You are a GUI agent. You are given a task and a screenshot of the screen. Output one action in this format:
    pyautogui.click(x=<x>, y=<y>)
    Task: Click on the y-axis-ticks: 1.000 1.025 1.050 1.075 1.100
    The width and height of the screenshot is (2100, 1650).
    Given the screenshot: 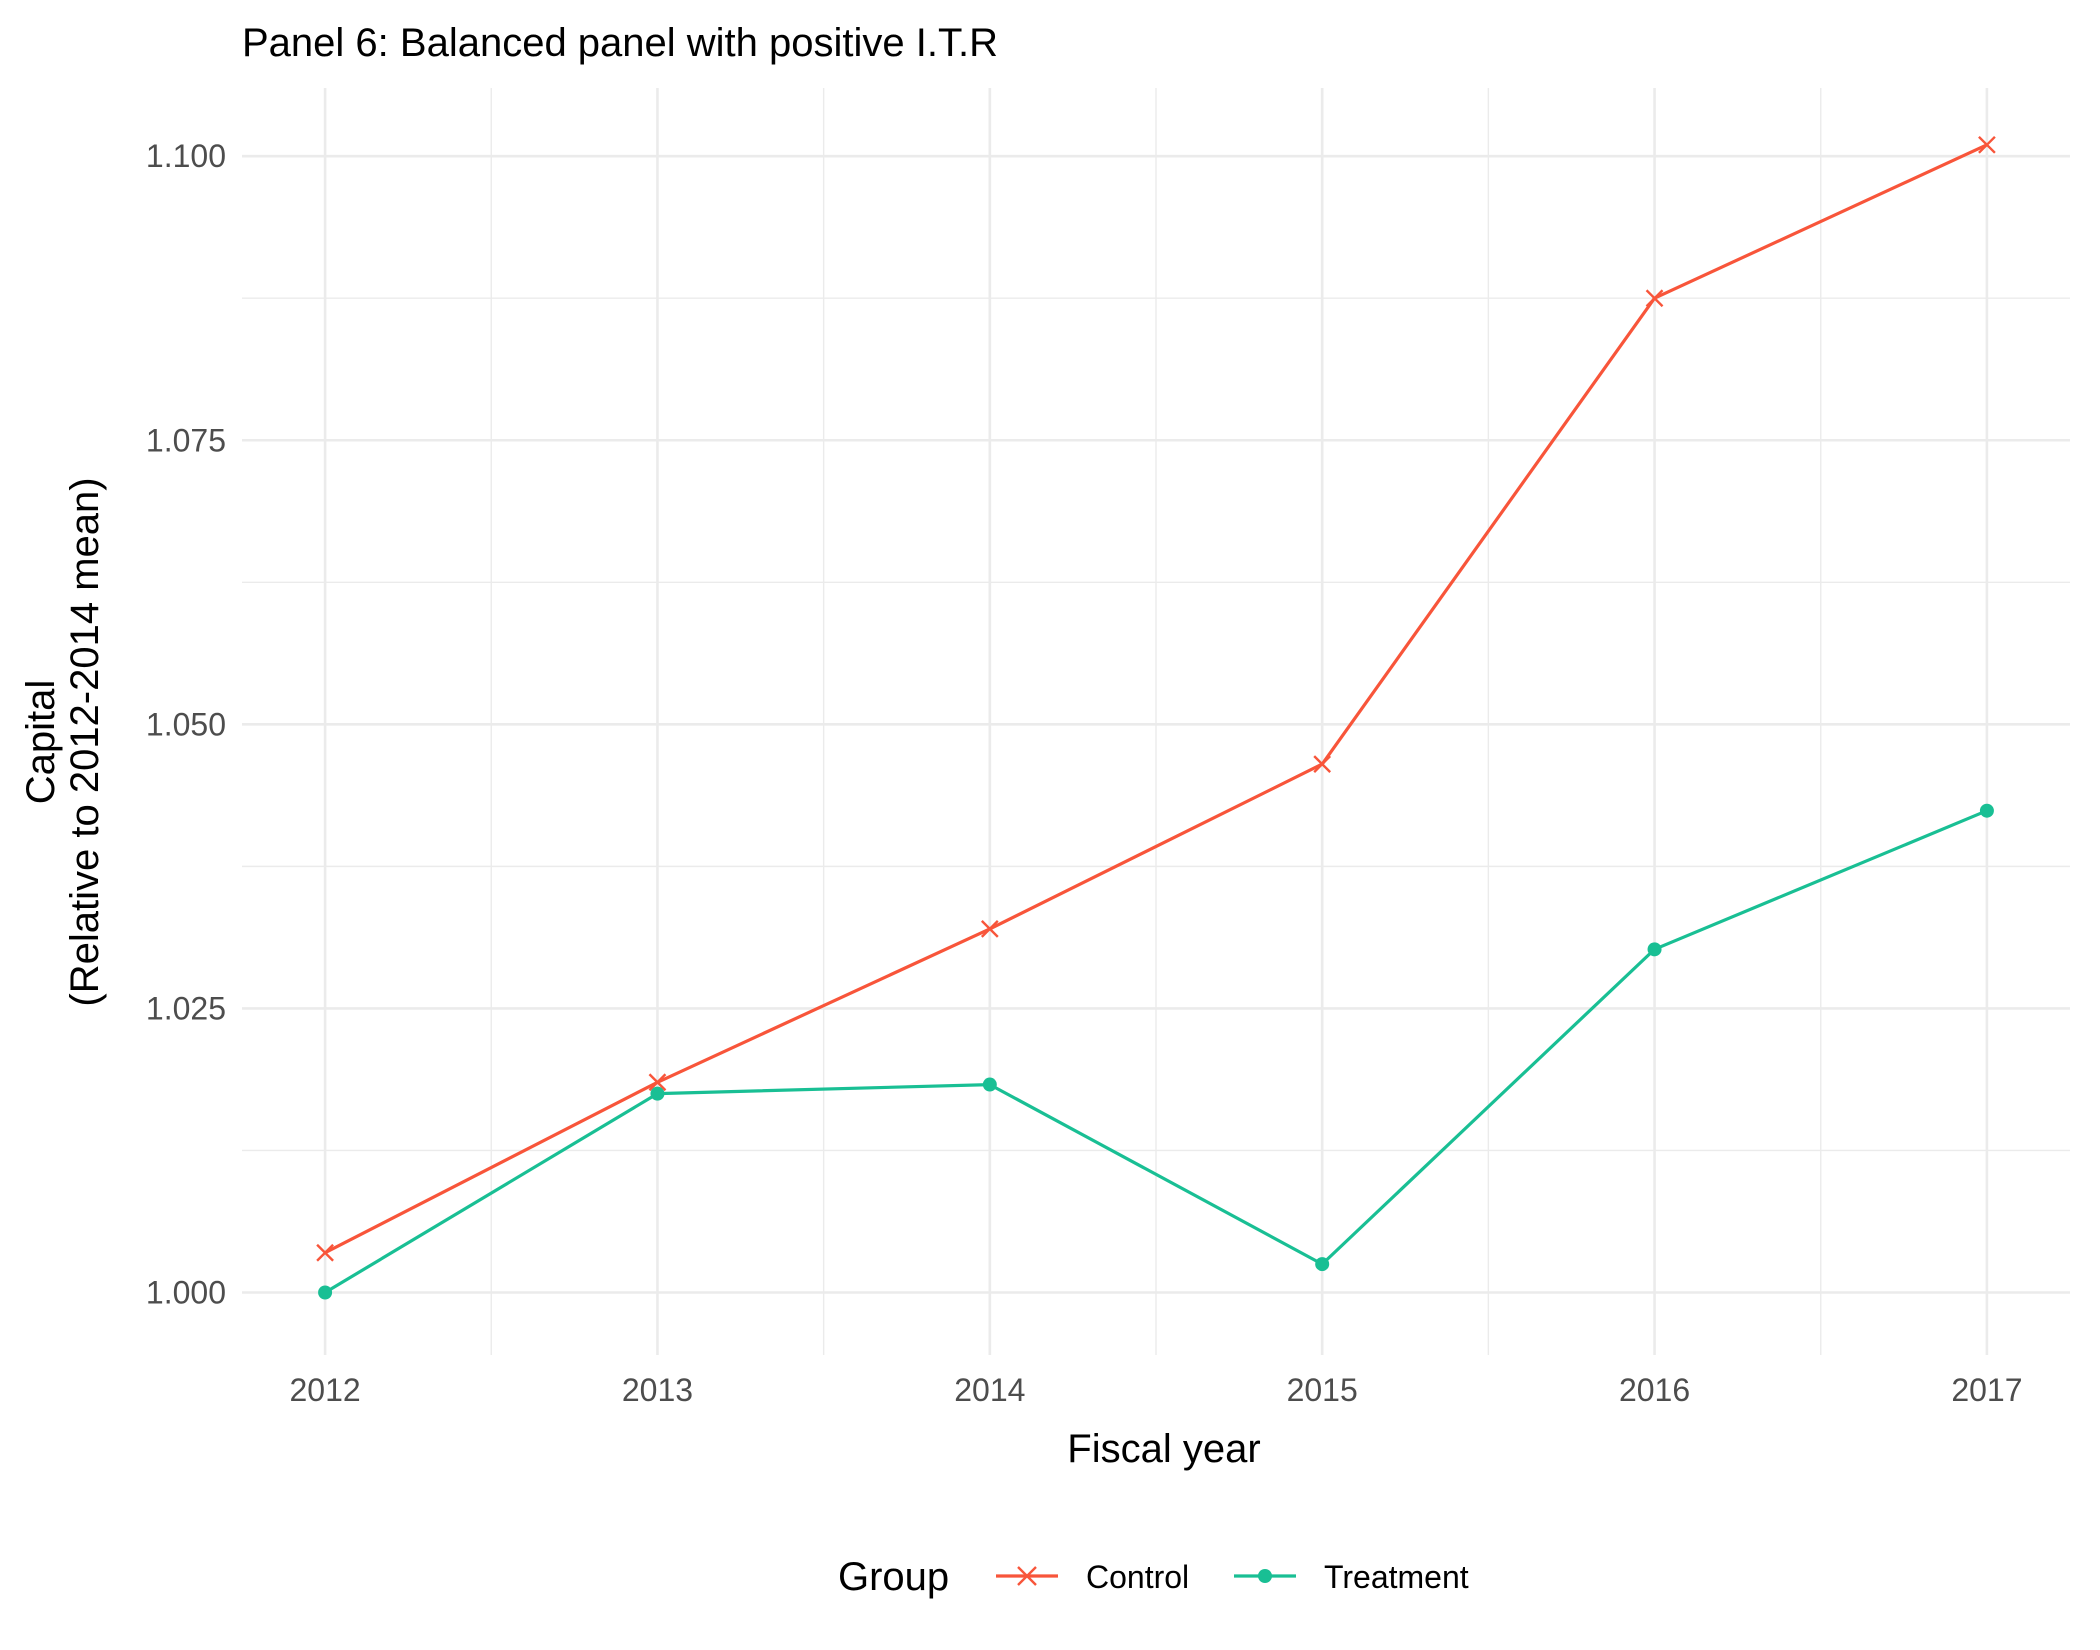 What is the action you would take?
    pyautogui.click(x=186, y=724)
    